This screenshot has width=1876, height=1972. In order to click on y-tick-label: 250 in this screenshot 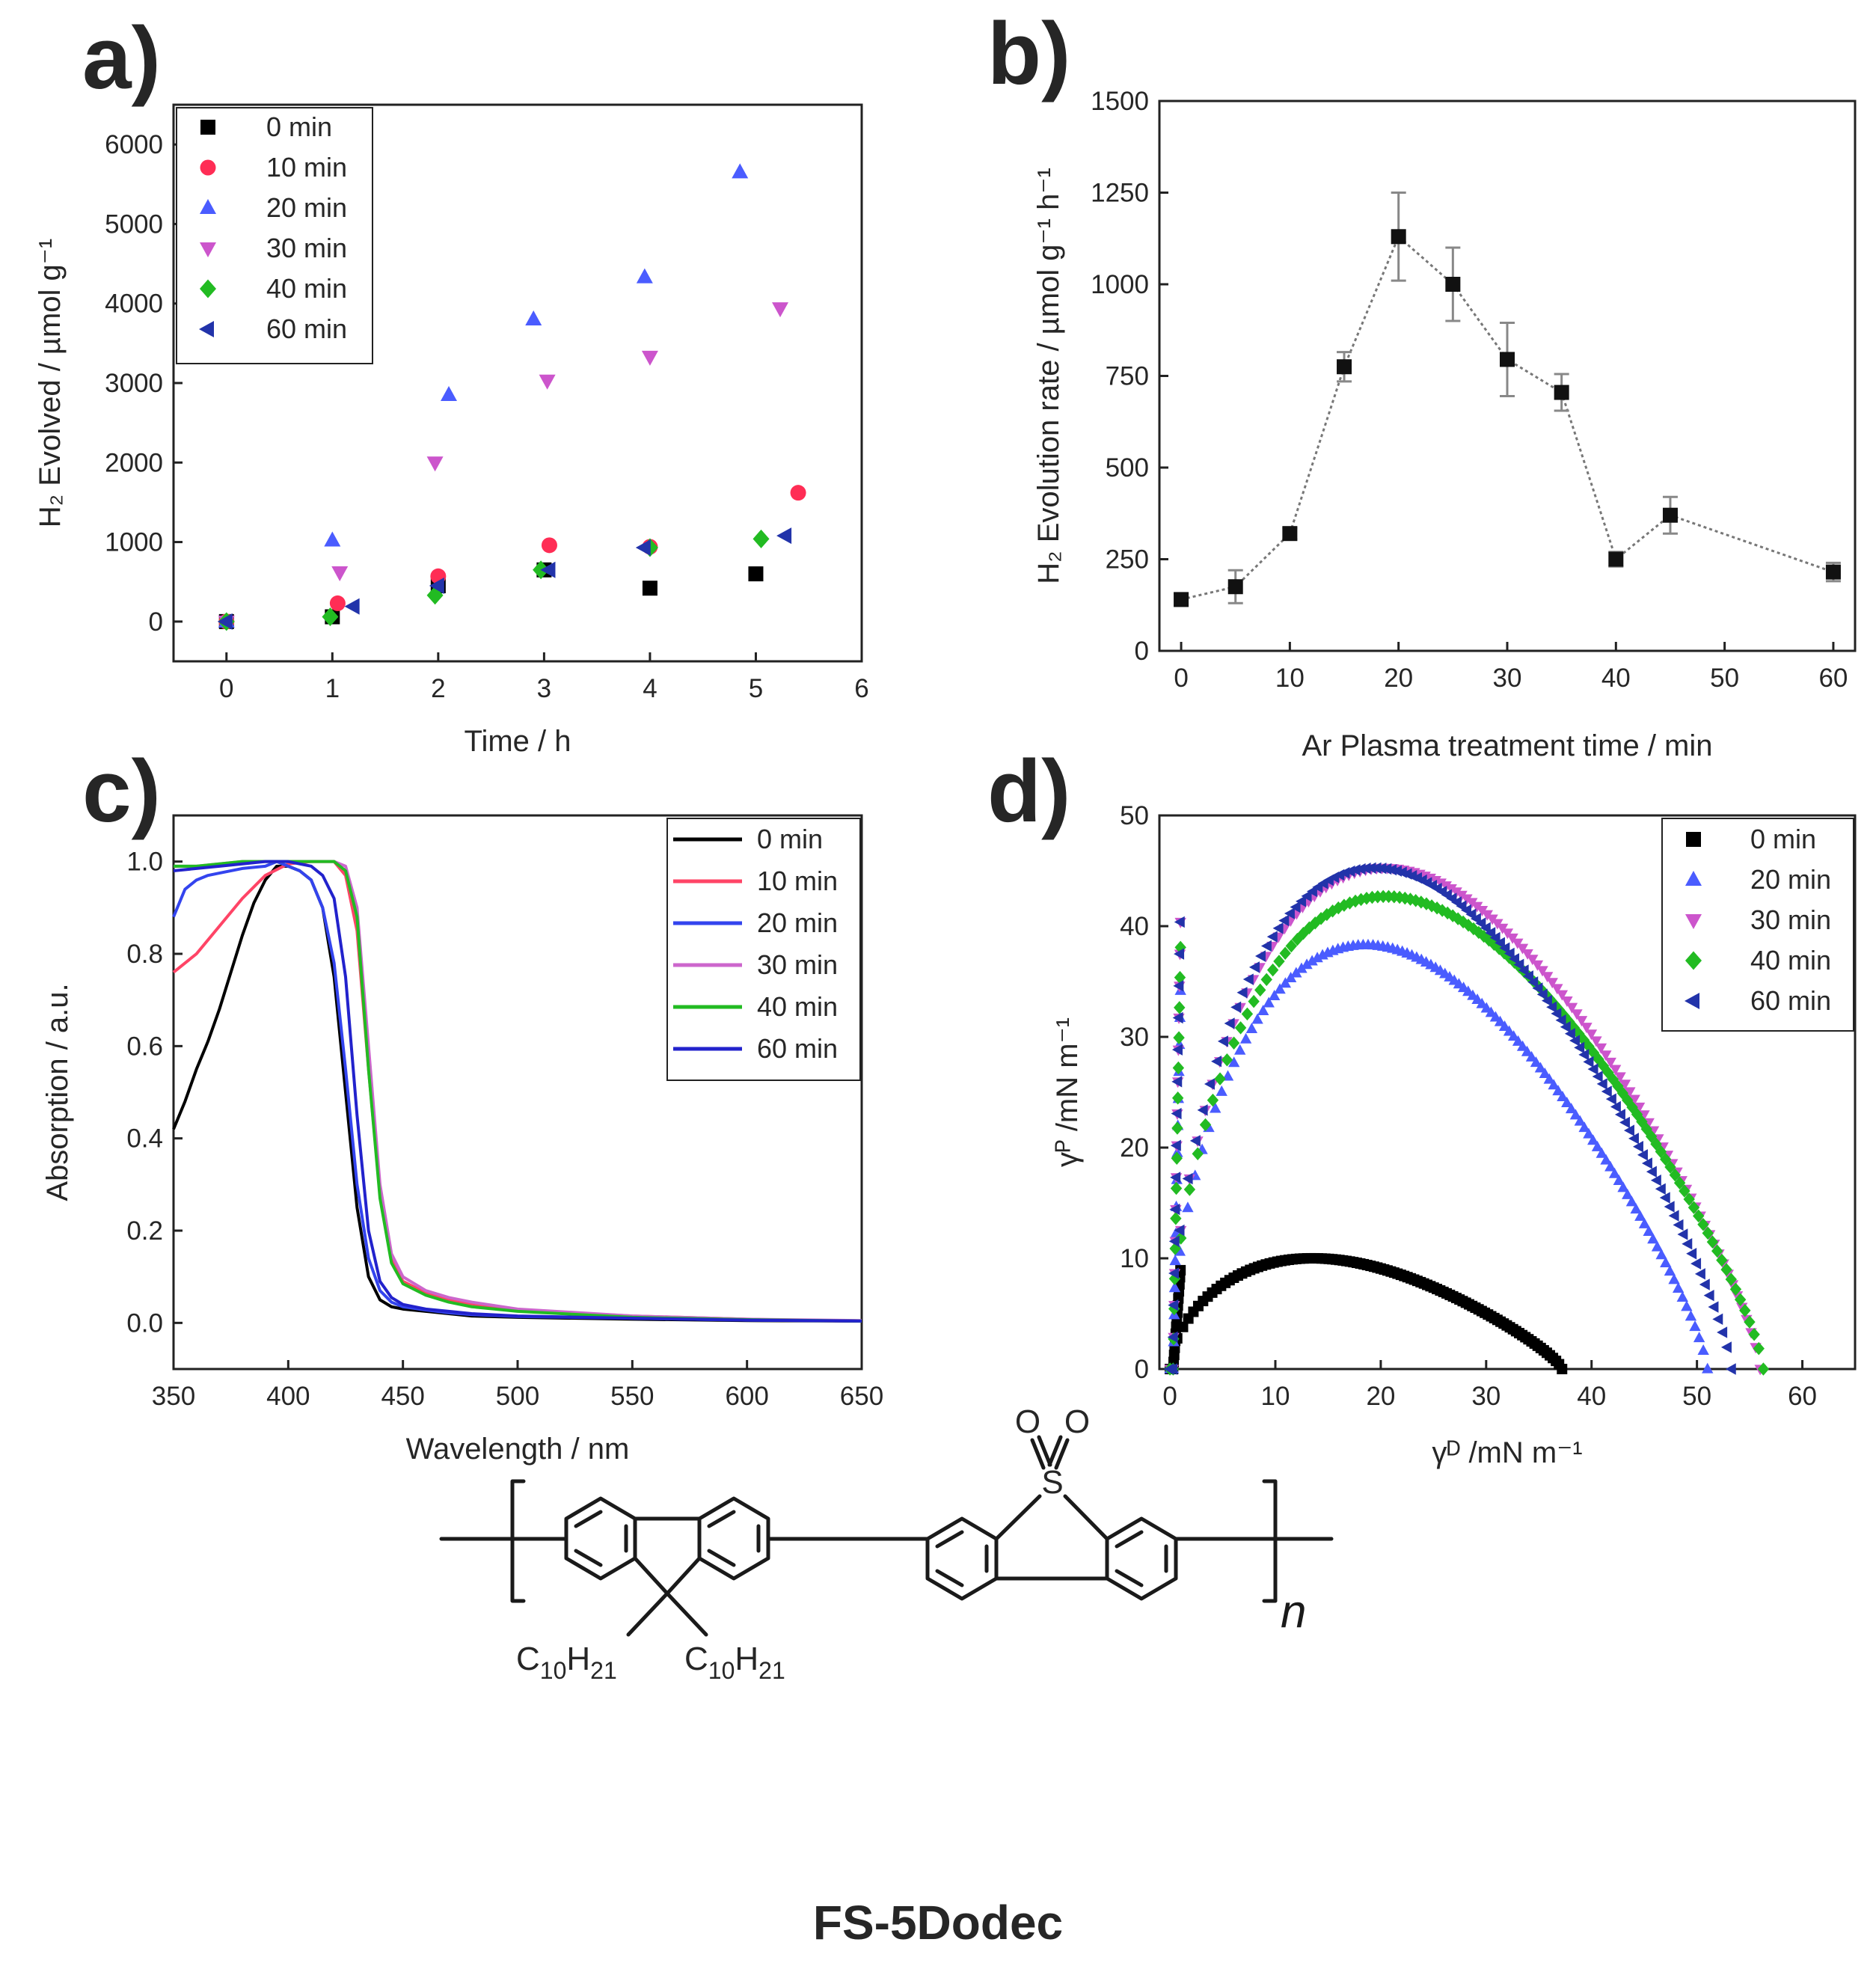, I will do `click(1127, 560)`.